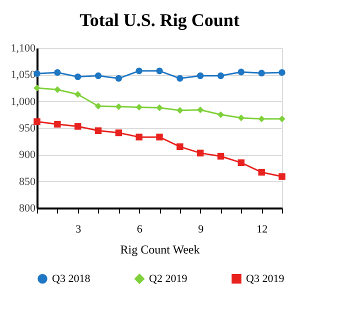 The image size is (341, 321). What do you see at coordinates (168, 278) in the screenshot?
I see `legend-label: Q2 2019` at bounding box center [168, 278].